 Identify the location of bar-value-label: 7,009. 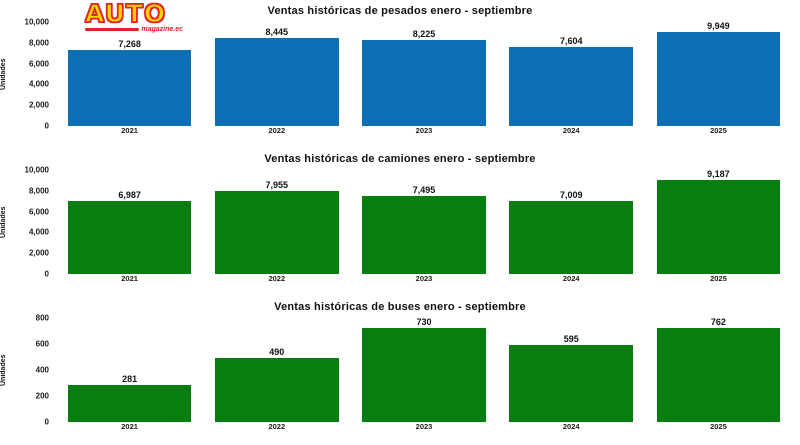
(571, 195).